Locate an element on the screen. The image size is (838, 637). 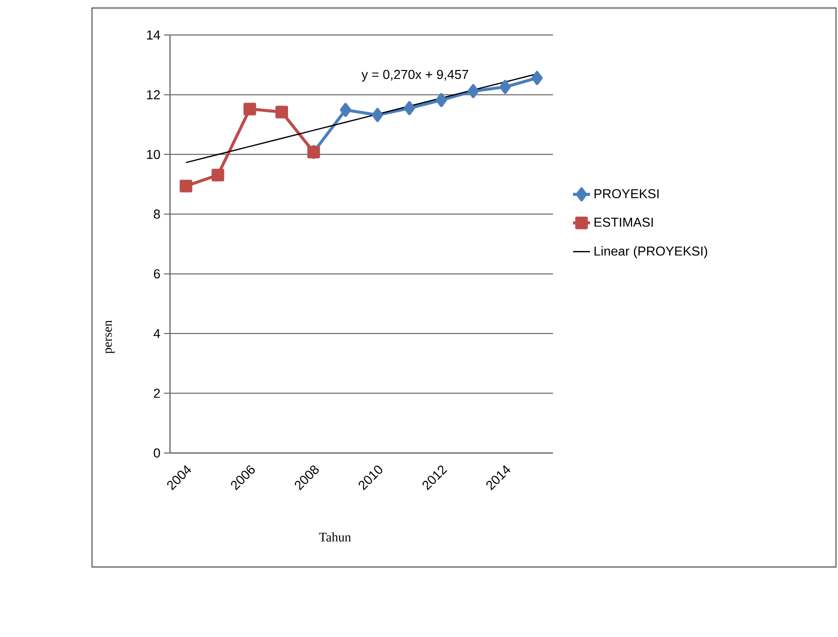
y-tick-label: 0 is located at coordinates (157, 453).